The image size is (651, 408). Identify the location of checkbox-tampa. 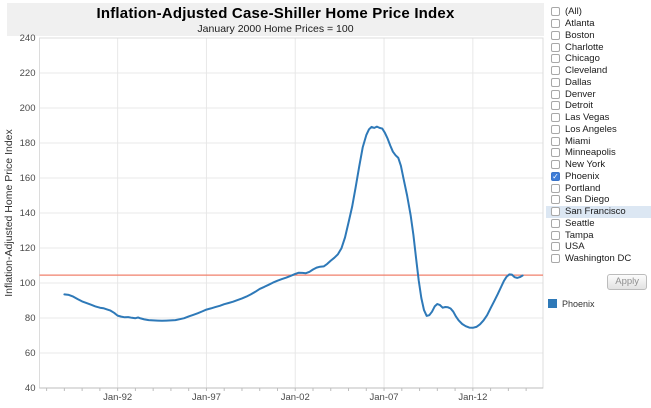
(555, 235).